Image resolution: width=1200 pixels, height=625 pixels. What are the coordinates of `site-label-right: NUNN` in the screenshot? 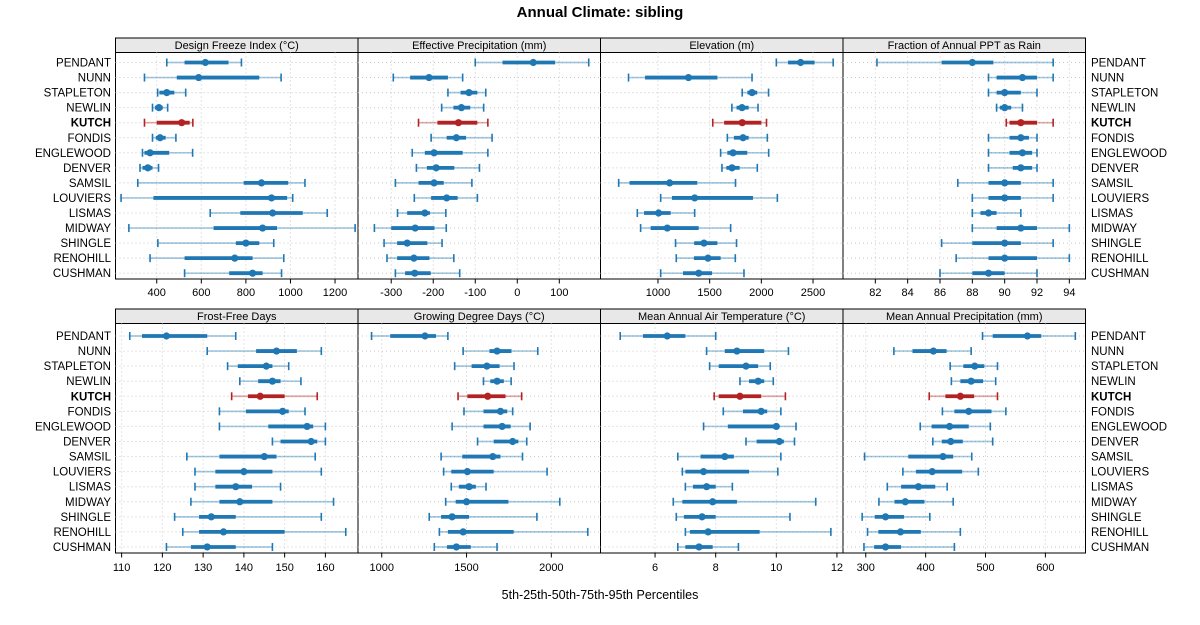 It's located at (1107, 352).